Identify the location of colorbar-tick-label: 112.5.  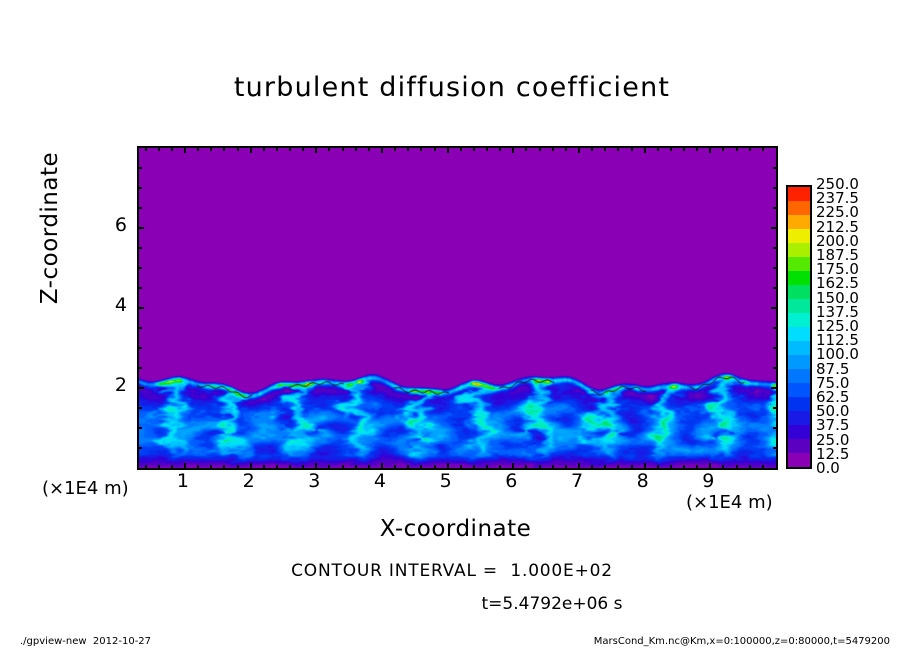
(837, 340).